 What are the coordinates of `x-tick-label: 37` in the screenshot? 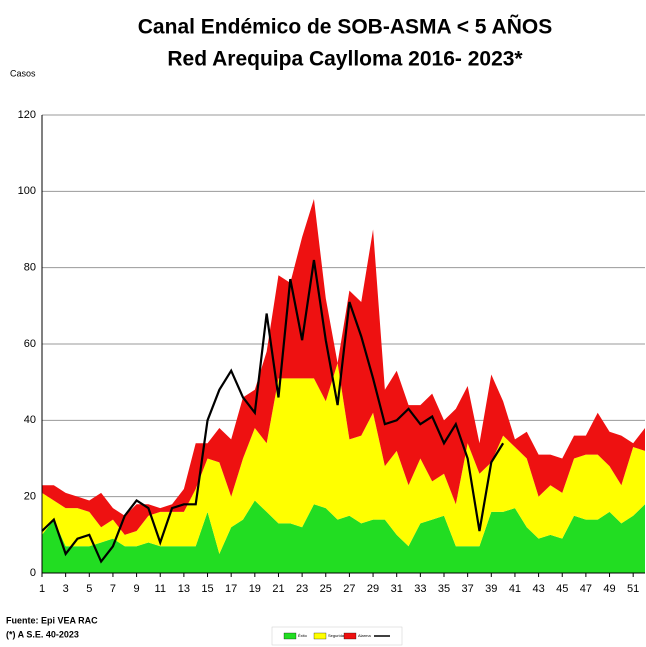 It's located at (468, 589).